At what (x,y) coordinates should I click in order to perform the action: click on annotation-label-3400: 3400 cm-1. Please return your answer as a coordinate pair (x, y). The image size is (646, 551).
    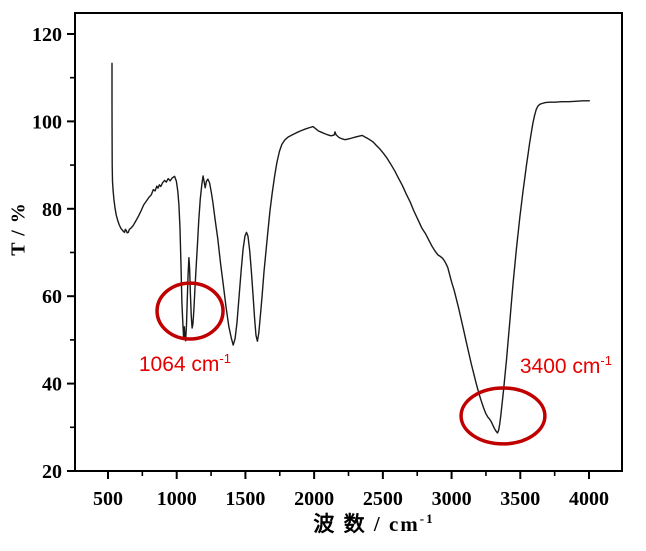
    Looking at the image, I should click on (566, 366).